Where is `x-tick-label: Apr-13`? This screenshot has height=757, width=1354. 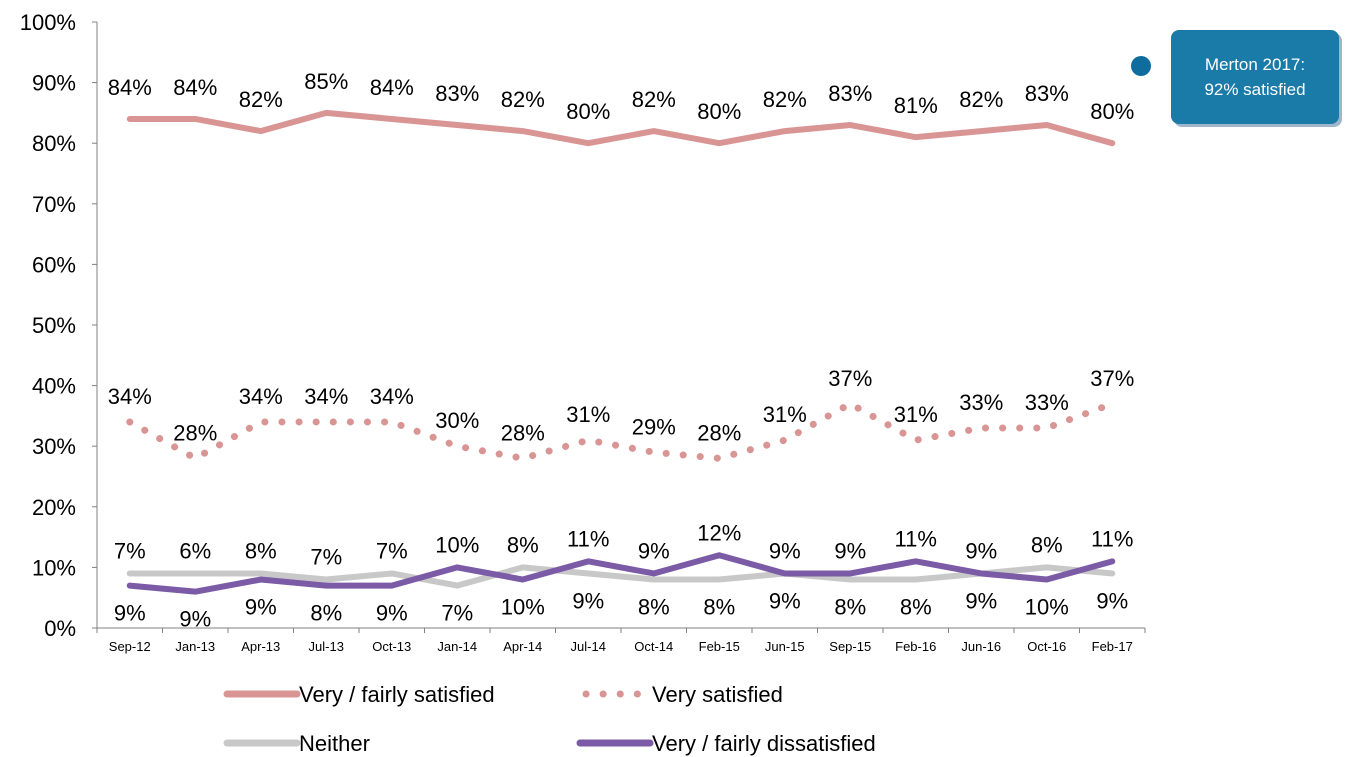 x-tick-label: Apr-13 is located at coordinates (260, 646).